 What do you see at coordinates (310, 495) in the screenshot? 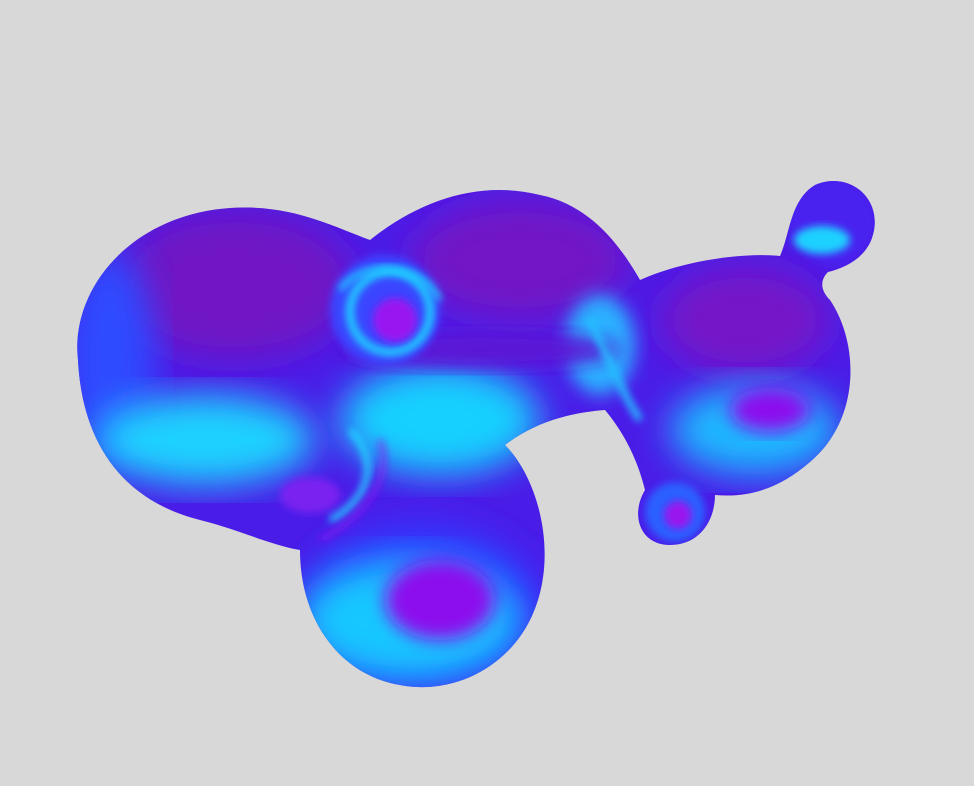
I see `spot-purple-left-inner` at bounding box center [310, 495].